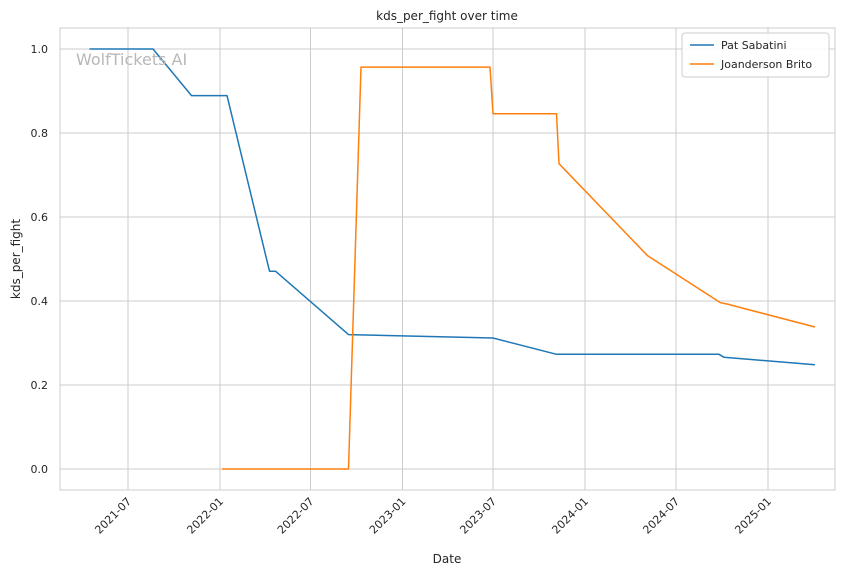 This screenshot has width=844, height=575. I want to click on y-tick-labels: 0.0 0.2 0.4 0.6 0.8 1.0, so click(40, 259).